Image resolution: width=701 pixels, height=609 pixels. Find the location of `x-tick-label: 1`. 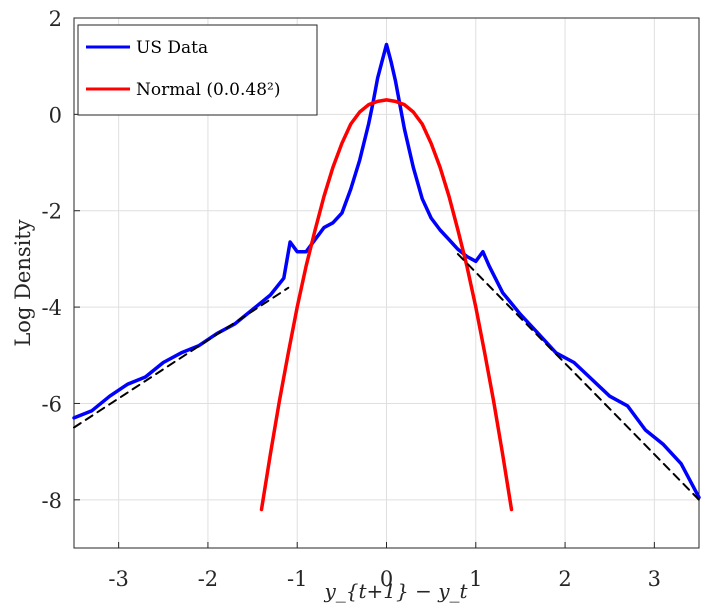

x-tick-label: 1 is located at coordinates (475, 579).